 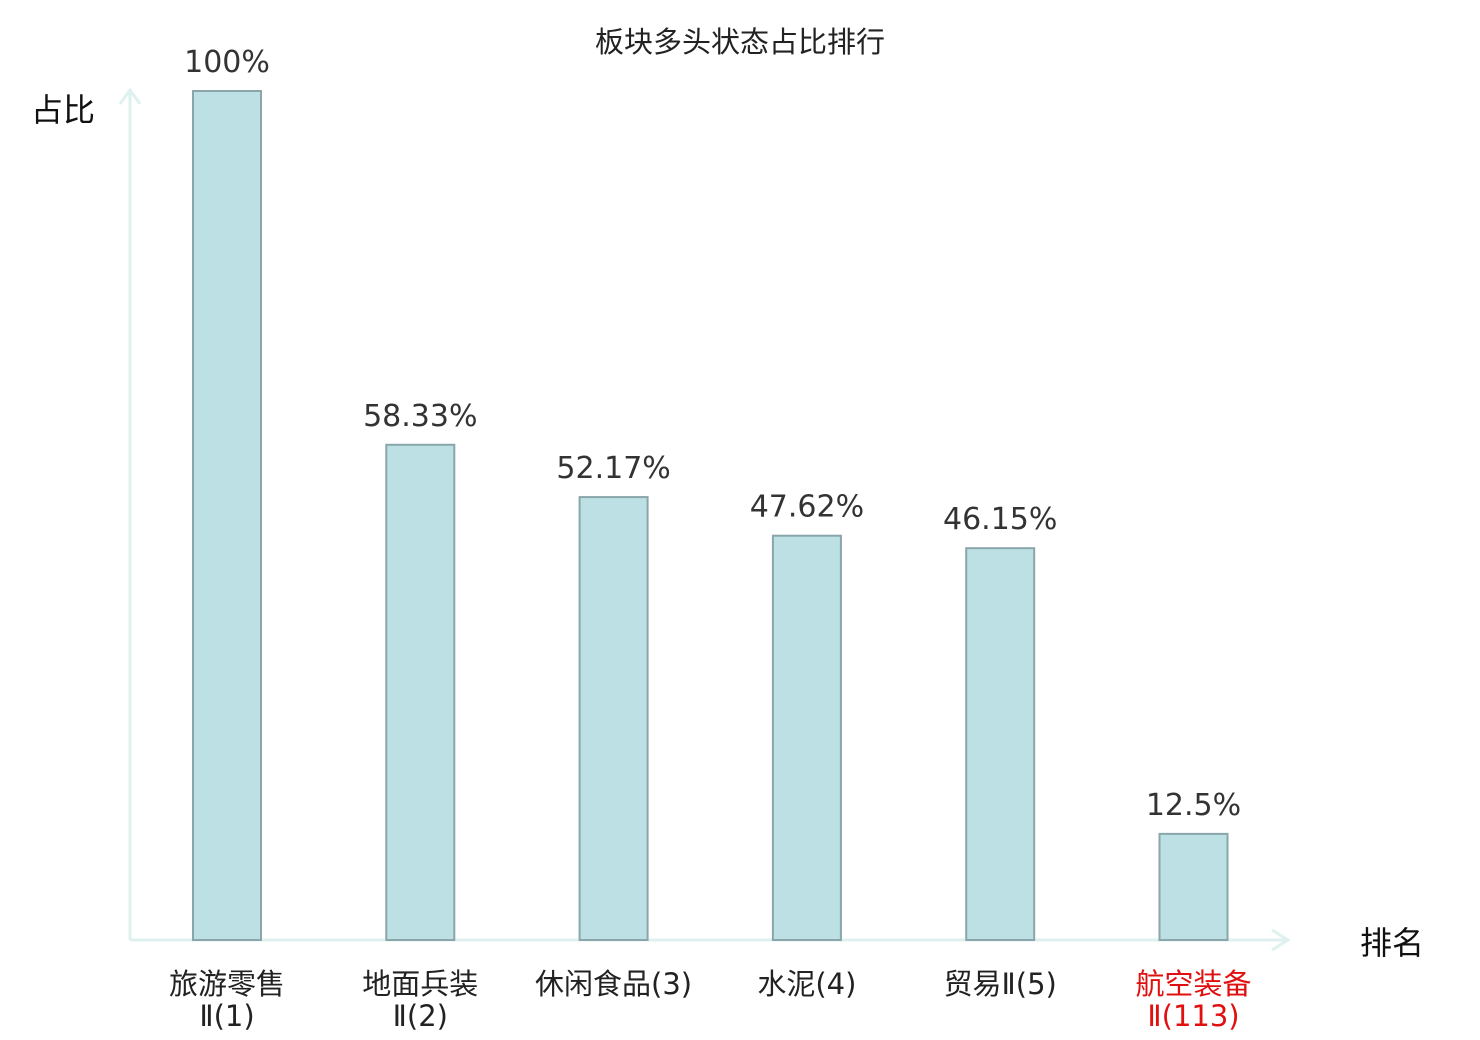 What do you see at coordinates (710, 940) in the screenshot?
I see `x-axis` at bounding box center [710, 940].